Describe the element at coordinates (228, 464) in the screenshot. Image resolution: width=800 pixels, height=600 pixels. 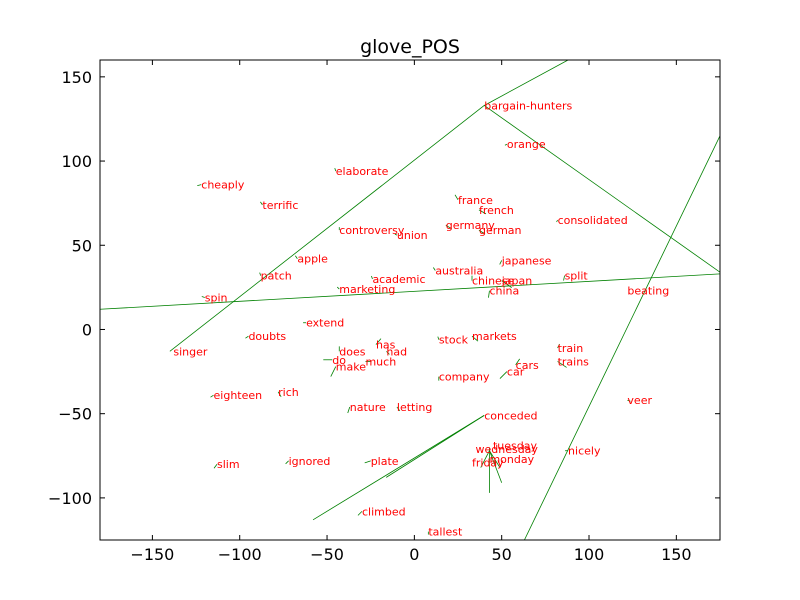
I see `word-label: slim` at that location.